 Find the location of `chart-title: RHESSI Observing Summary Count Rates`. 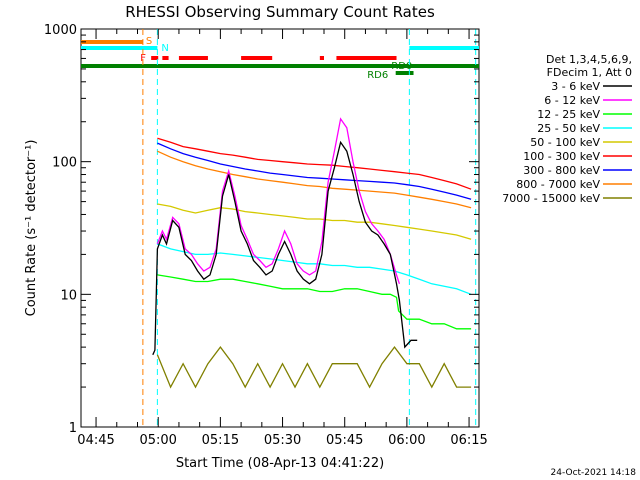

chart-title: RHESSI Observing Summary Count Rates is located at coordinates (280, 12).